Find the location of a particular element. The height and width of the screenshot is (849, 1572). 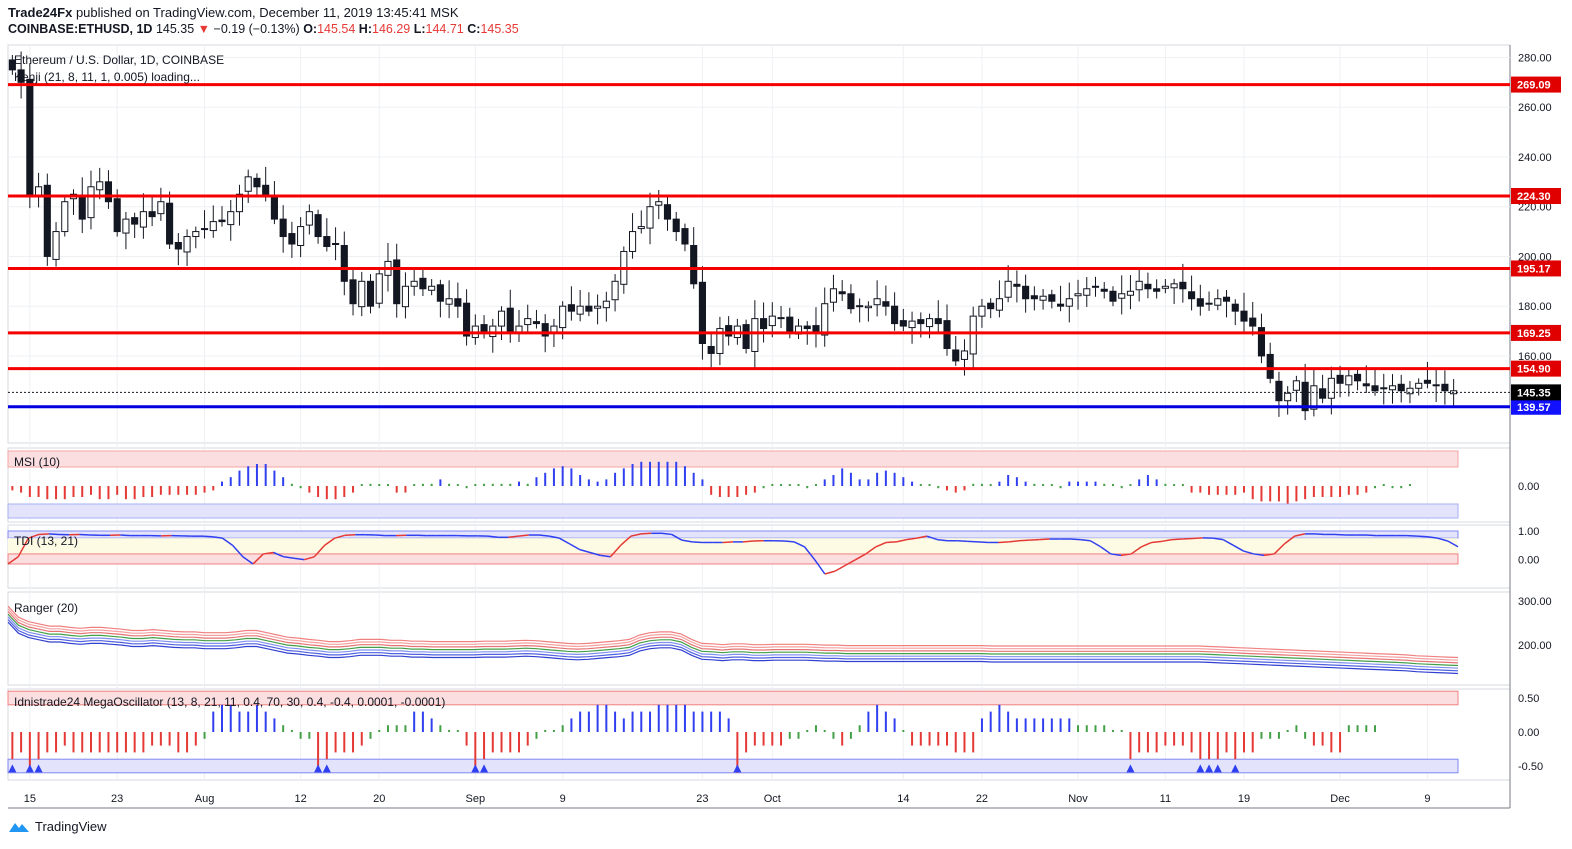

y-tick-label: 180.00 is located at coordinates (1535, 307).